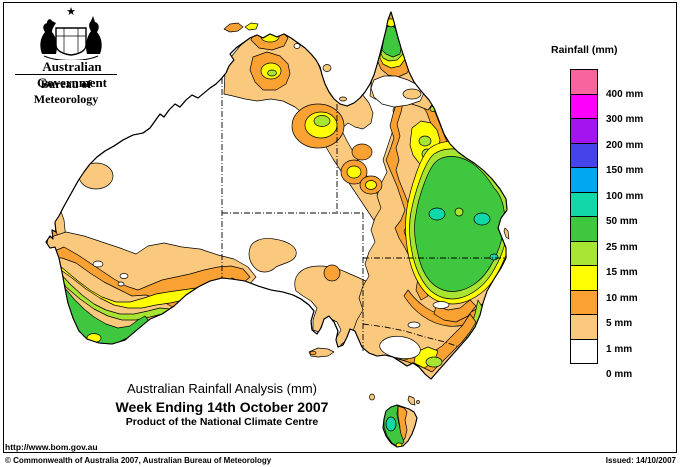  What do you see at coordinates (221, 388) in the screenshot?
I see `map-title: Australian Rainfall Analysis (mm)` at bounding box center [221, 388].